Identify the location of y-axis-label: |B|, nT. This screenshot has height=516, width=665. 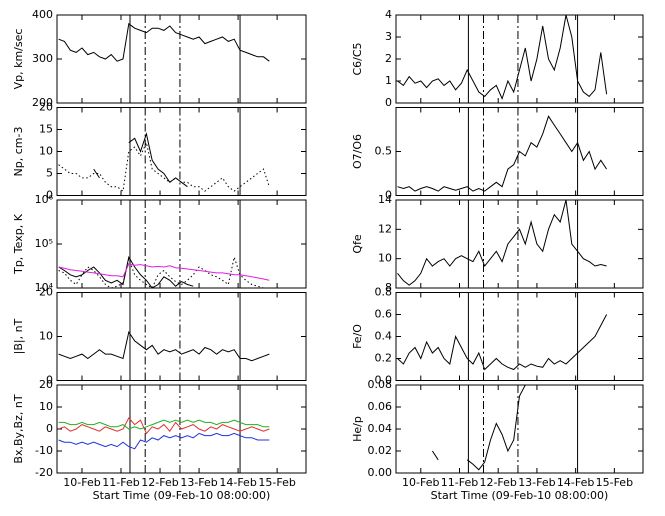
(18, 336).